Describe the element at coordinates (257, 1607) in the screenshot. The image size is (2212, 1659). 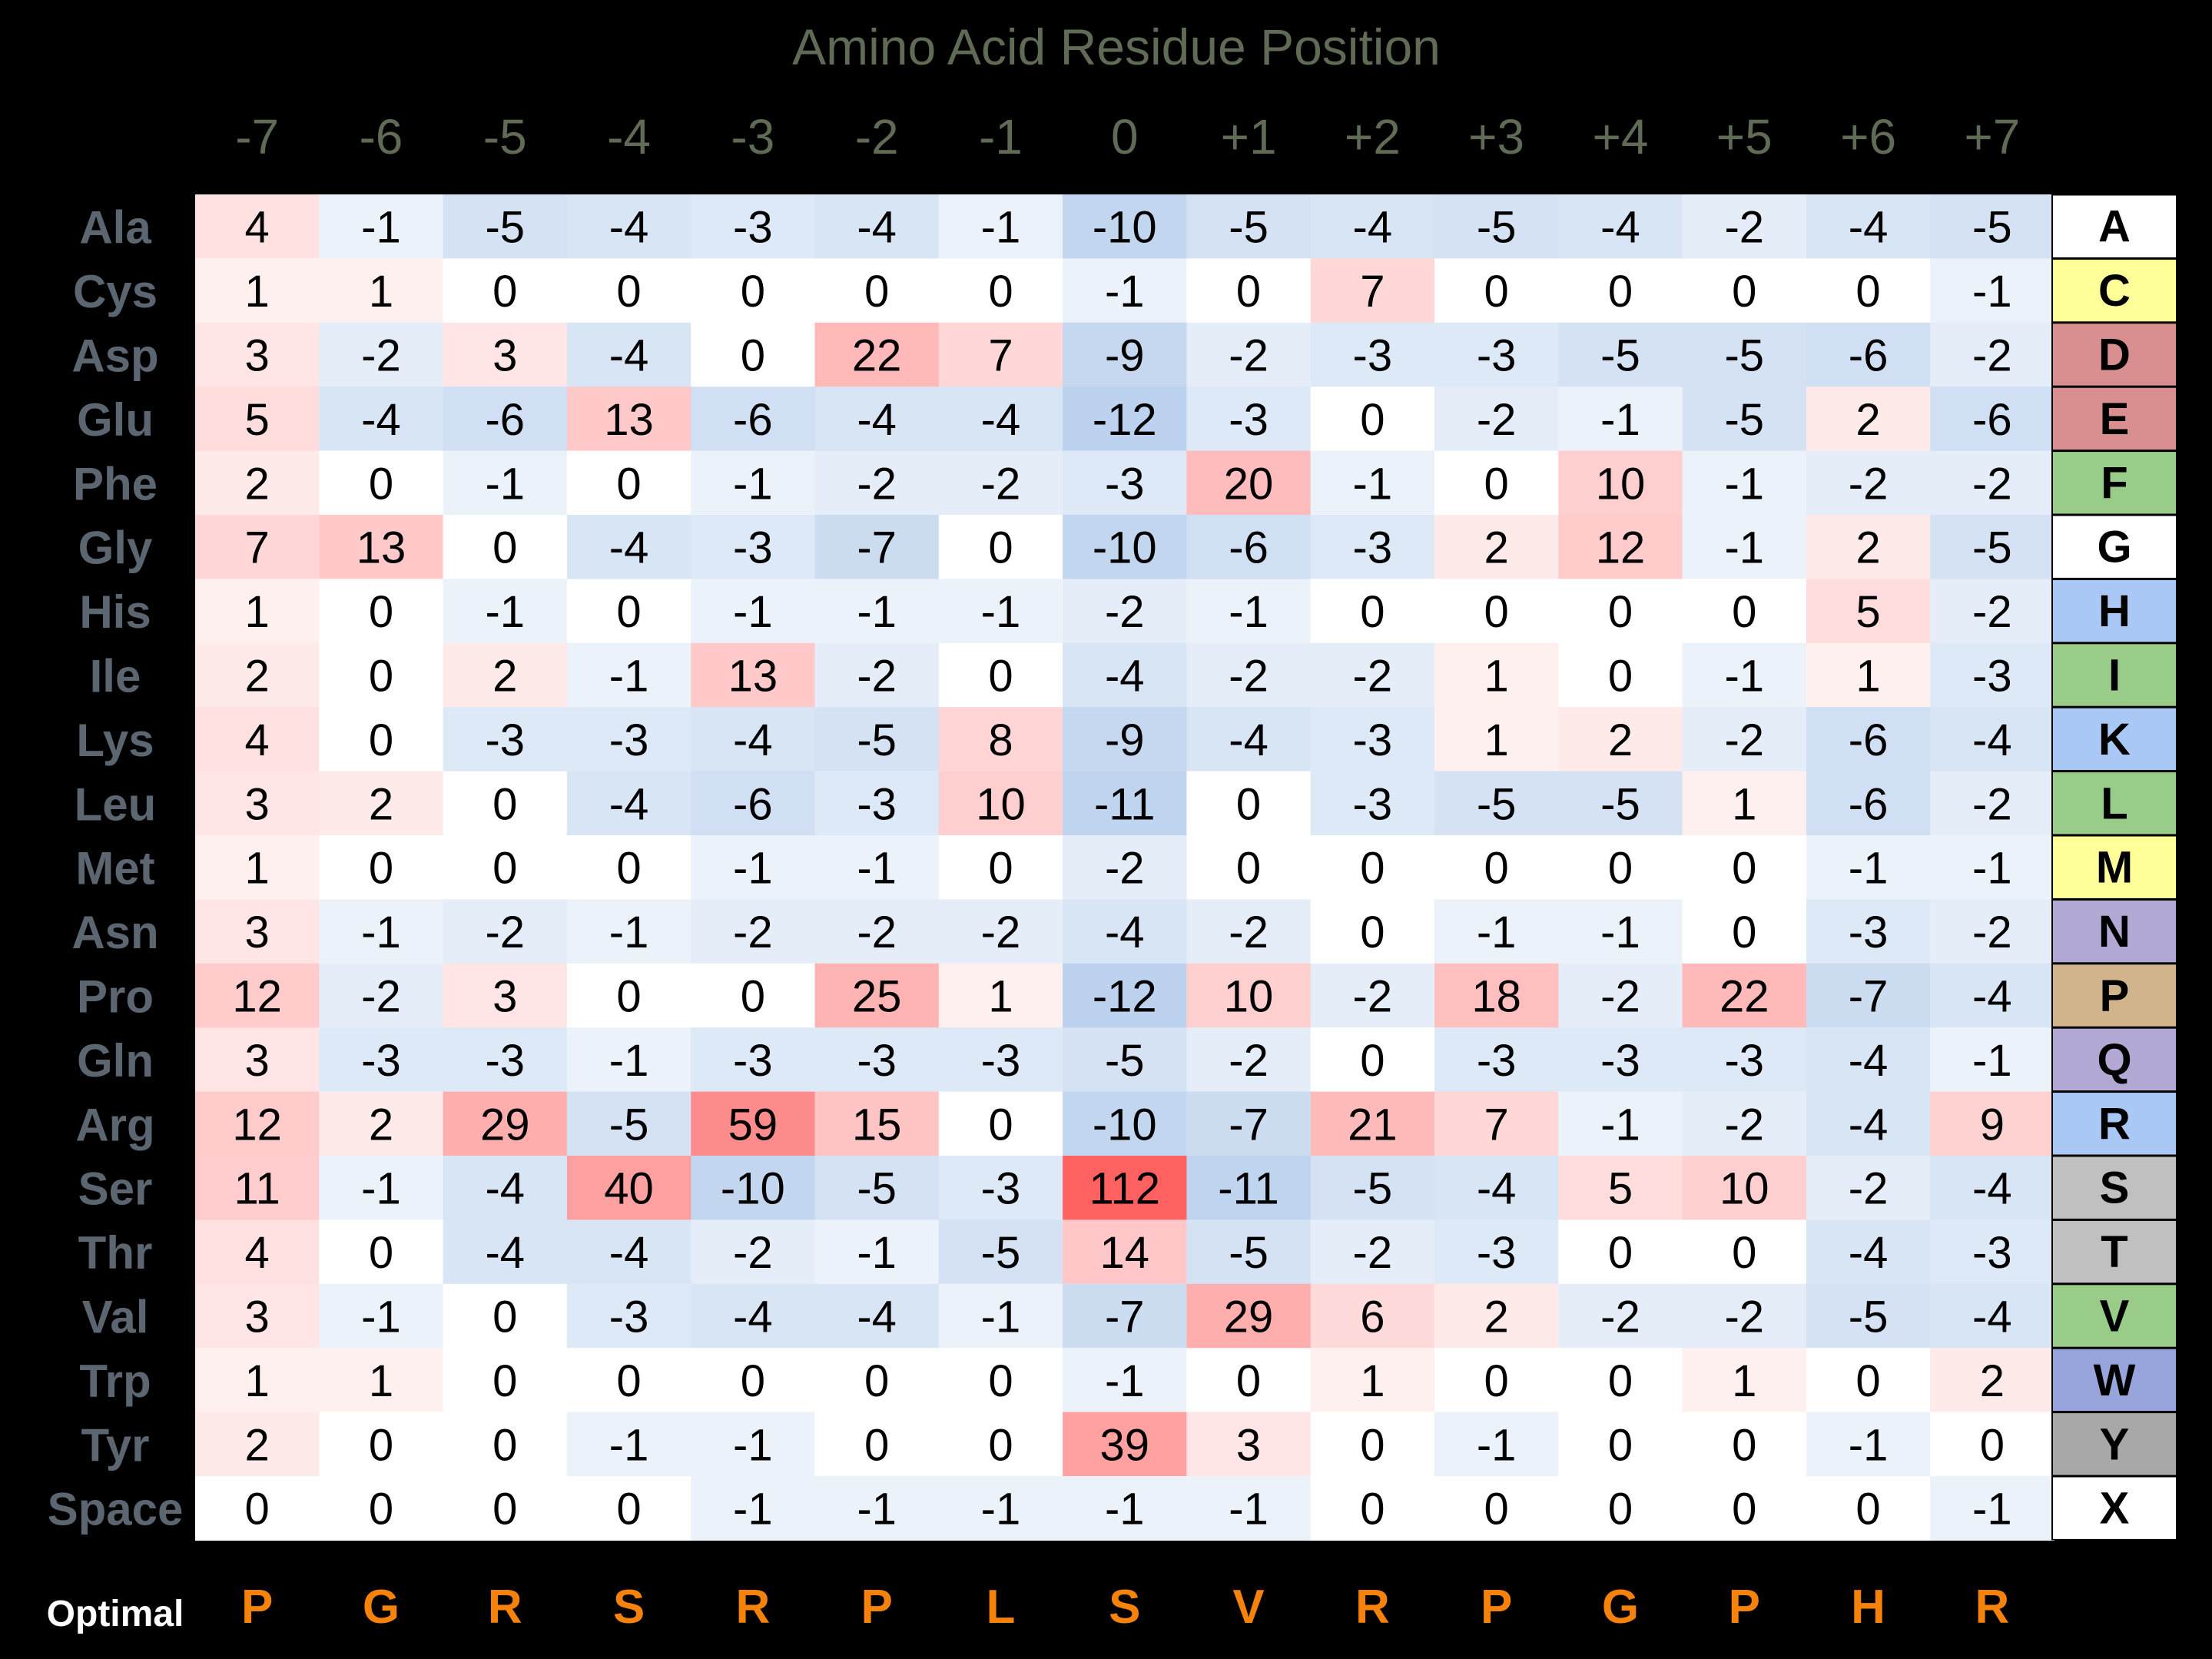
I see `optimal-residue: P` at that location.